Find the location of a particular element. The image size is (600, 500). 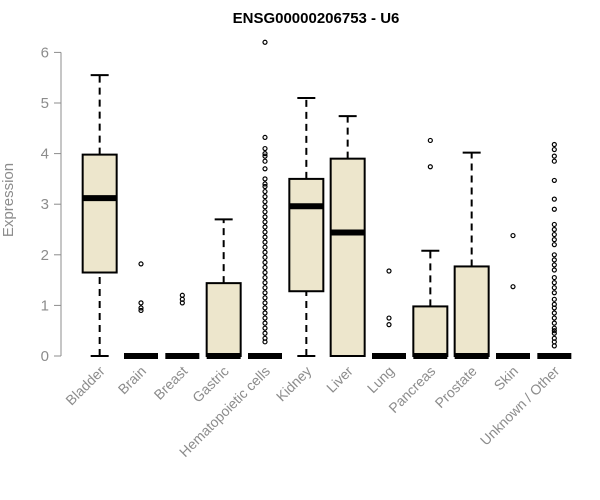

box-brain is located at coordinates (141, 310).